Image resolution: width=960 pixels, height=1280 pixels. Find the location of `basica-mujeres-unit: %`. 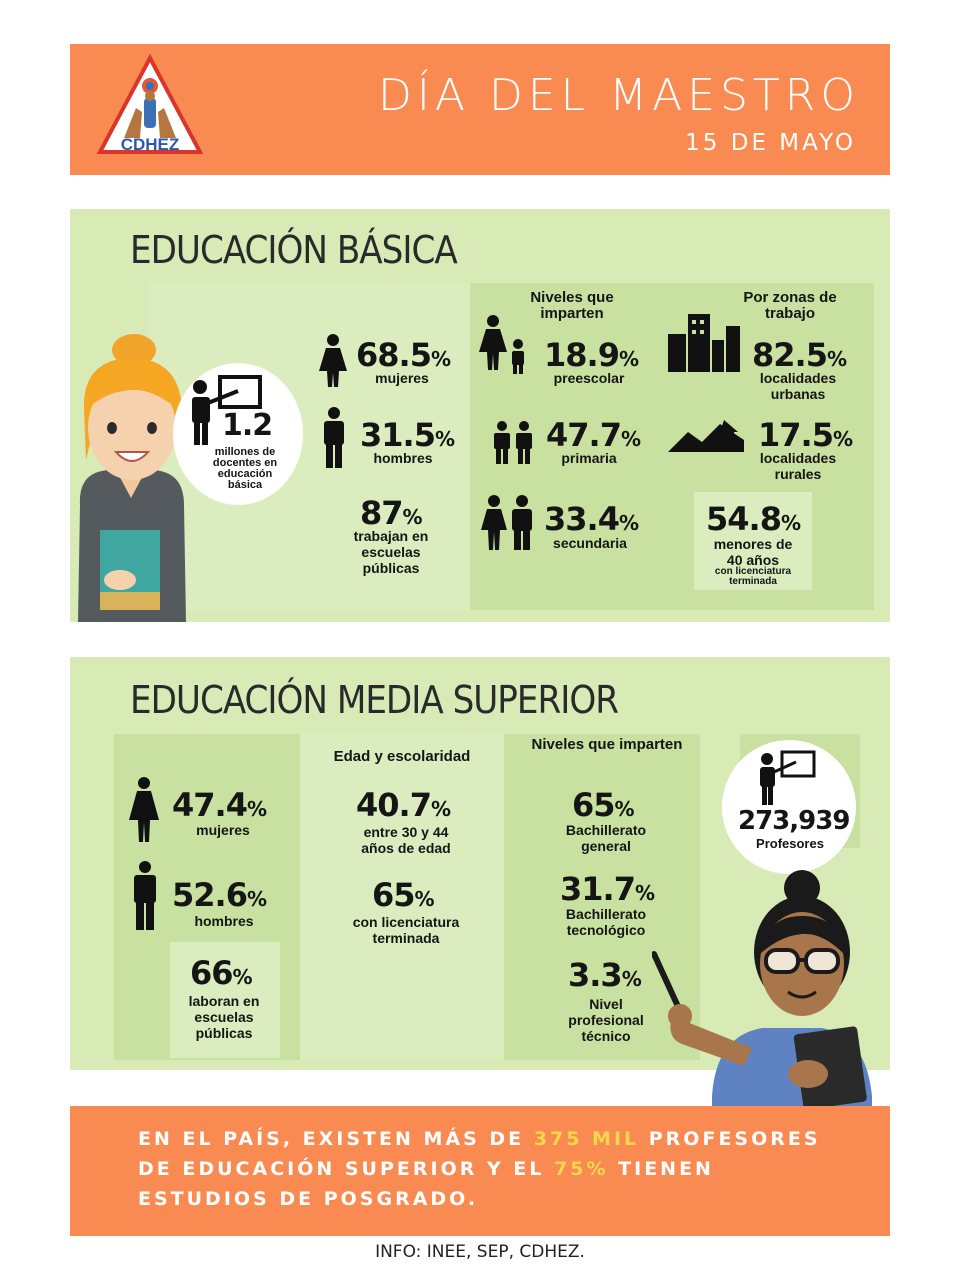

basica-mujeres-unit: % is located at coordinates (440, 359).